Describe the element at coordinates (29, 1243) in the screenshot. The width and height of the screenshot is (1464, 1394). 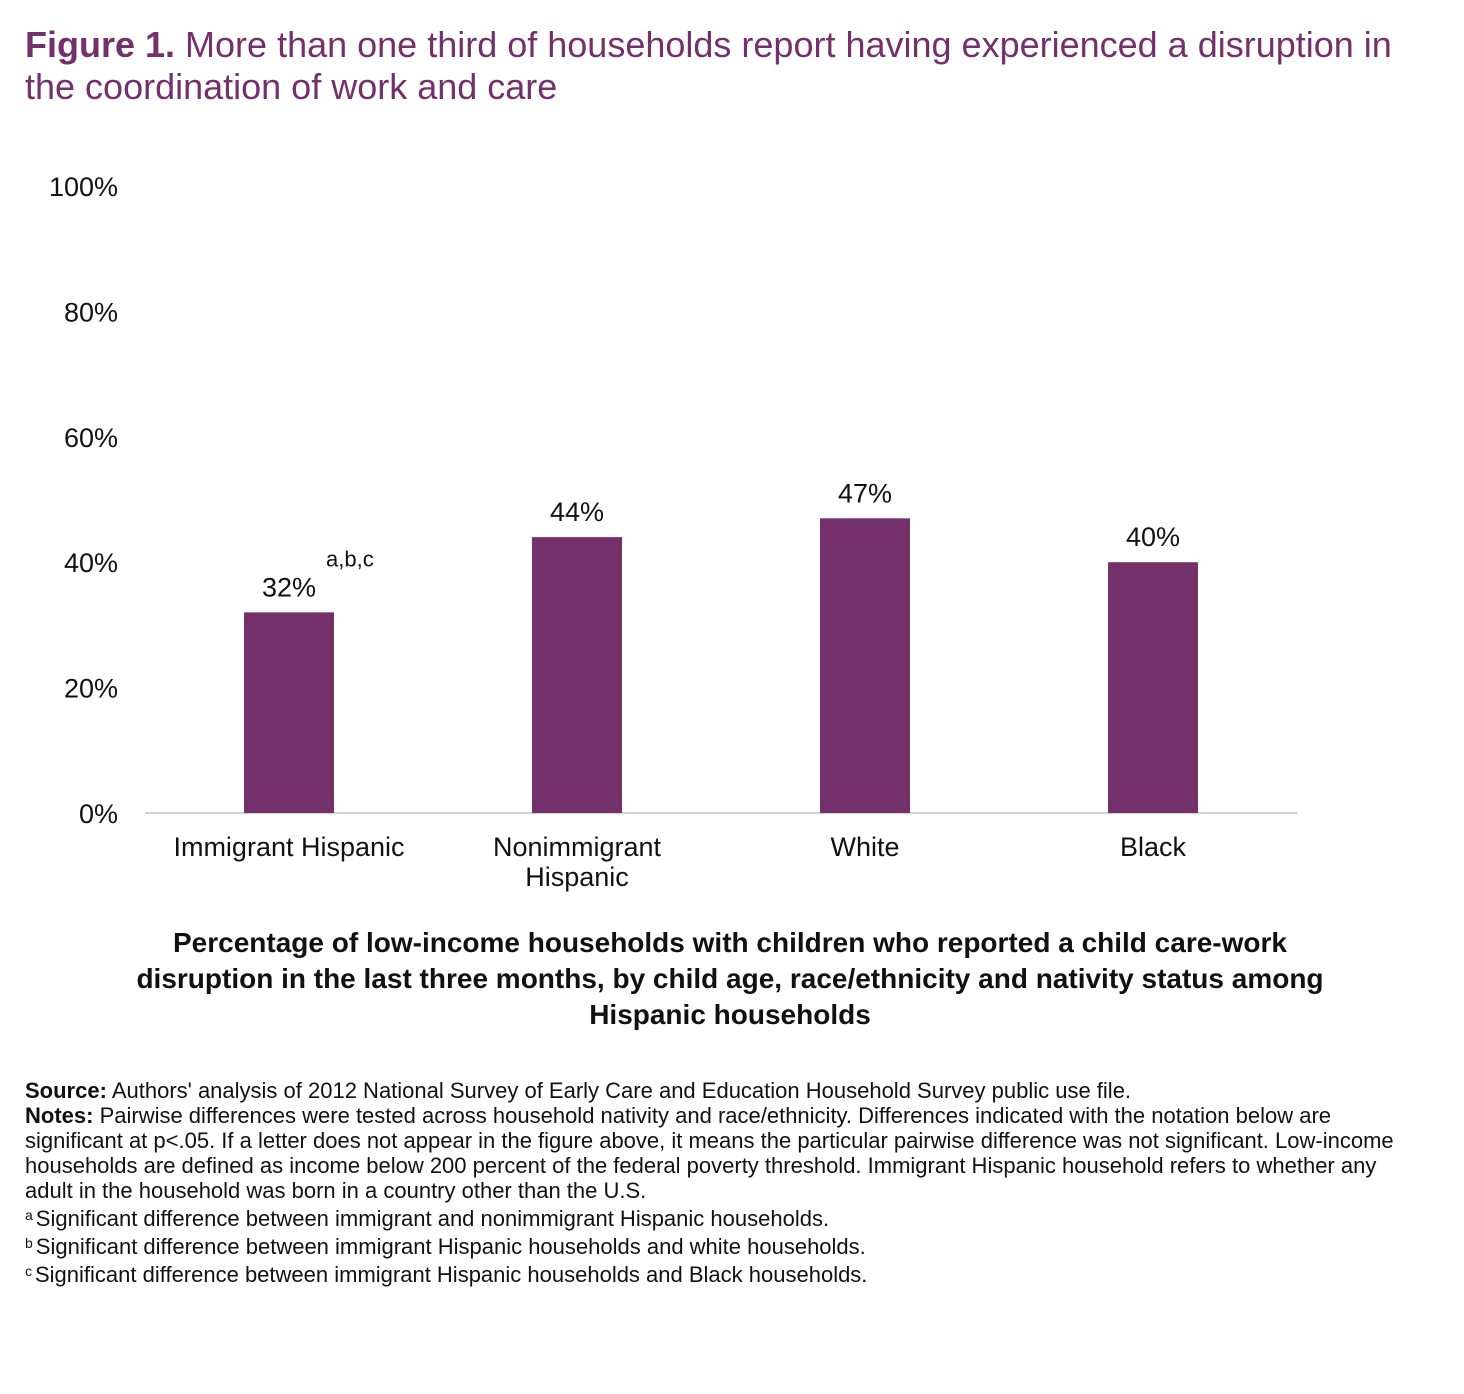
I see `footnote-mark: b` at that location.